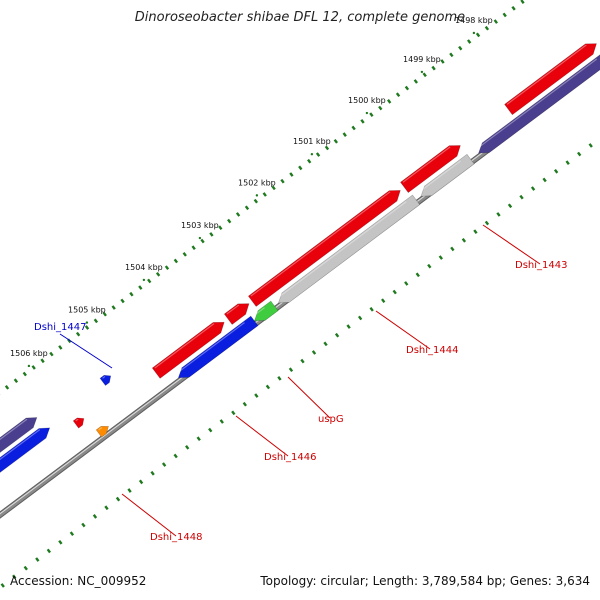 The image size is (600, 600). Describe the element at coordinates (102, 432) in the screenshot. I see `gene-feature-orange-tiny` at that location.